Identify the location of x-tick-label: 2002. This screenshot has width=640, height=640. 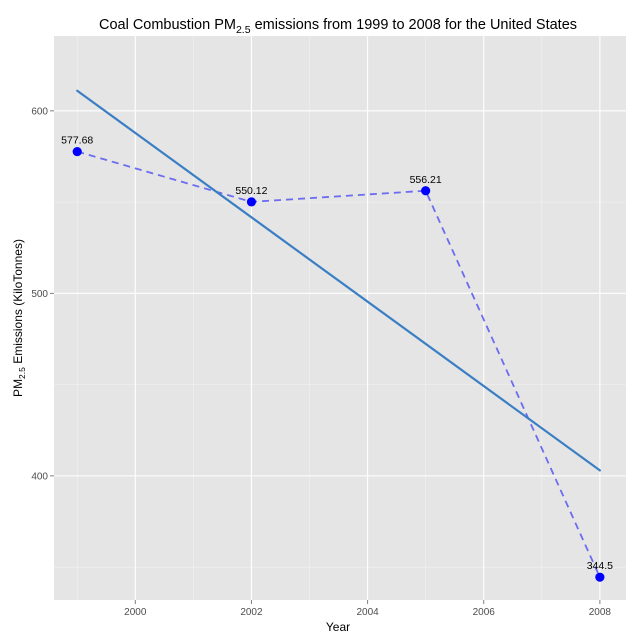
(251, 612).